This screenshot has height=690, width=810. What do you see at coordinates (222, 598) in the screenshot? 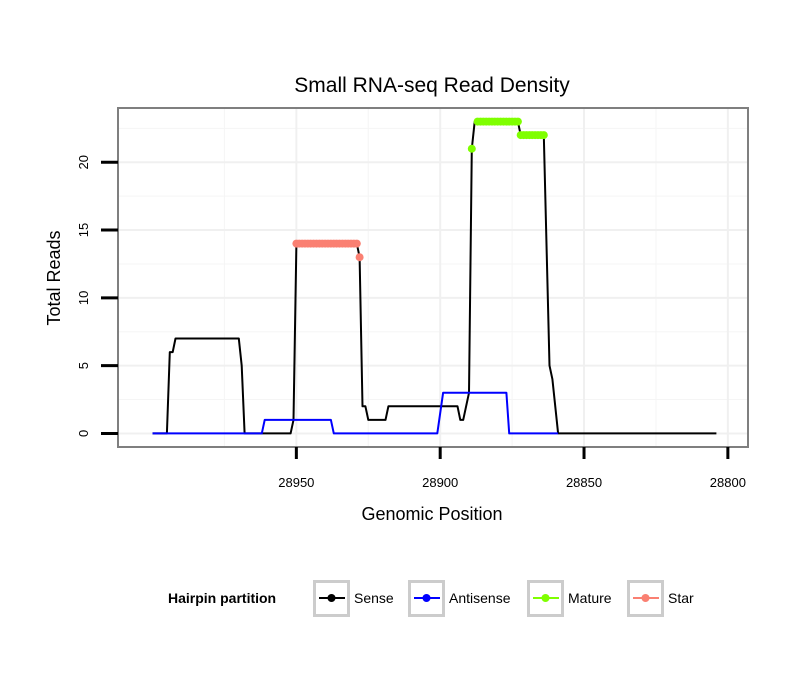
I see `legend-title: Hairpin partition` at bounding box center [222, 598].